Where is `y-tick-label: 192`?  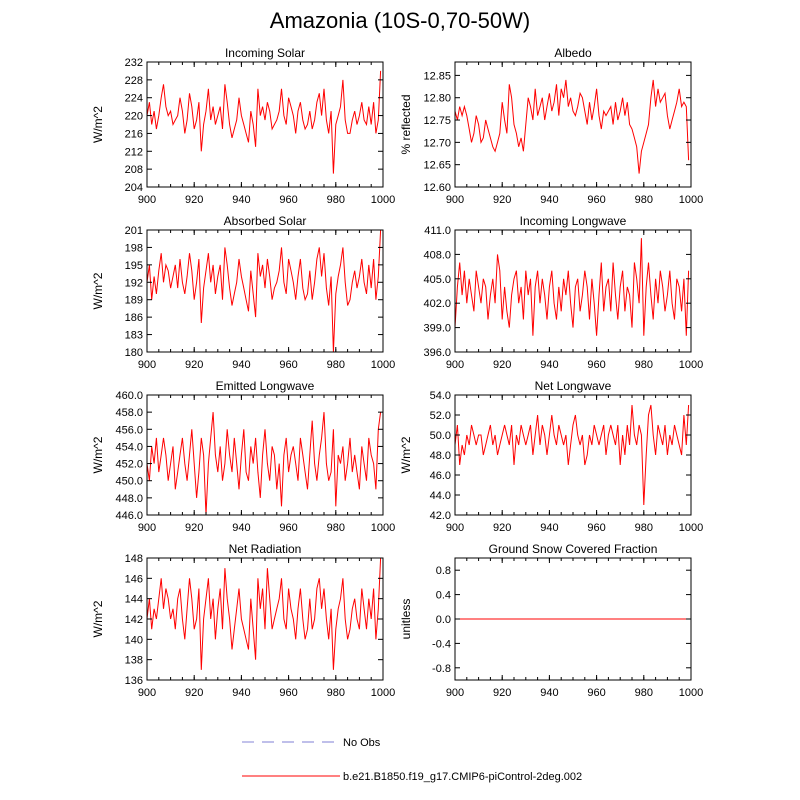
y-tick-label: 192 is located at coordinates (134, 283).